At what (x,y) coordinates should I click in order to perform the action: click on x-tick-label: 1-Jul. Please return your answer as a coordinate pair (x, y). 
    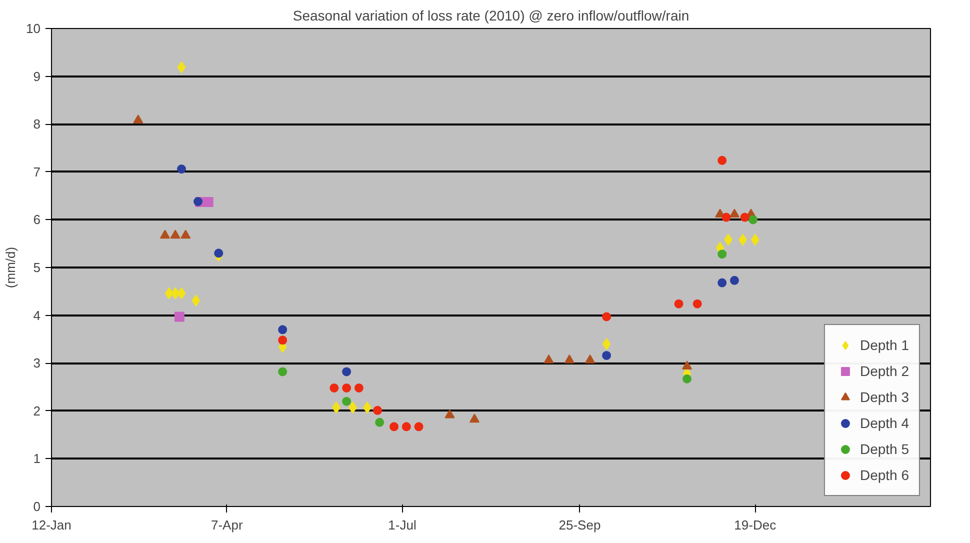
    Looking at the image, I should click on (402, 525).